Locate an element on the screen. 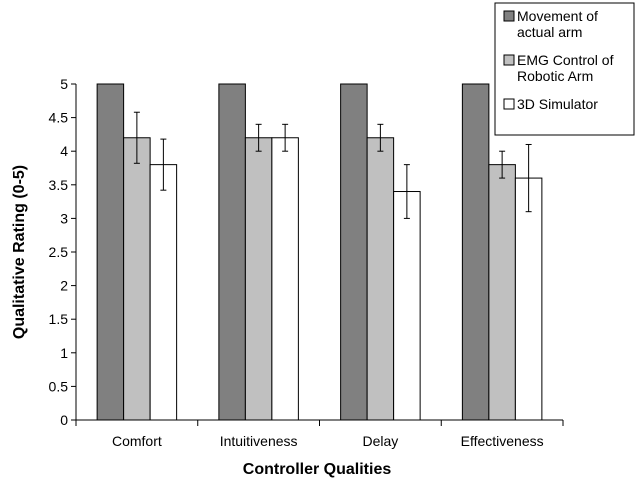 The width and height of the screenshot is (637, 485). legend-label: EMG Control of Robotic Arm is located at coordinates (565, 68).